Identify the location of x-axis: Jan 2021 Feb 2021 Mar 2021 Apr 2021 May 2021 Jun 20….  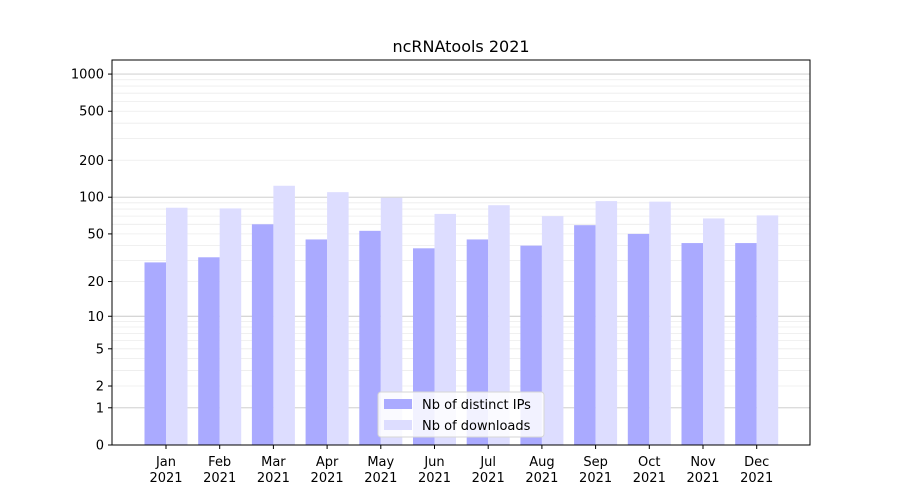
(461, 465).